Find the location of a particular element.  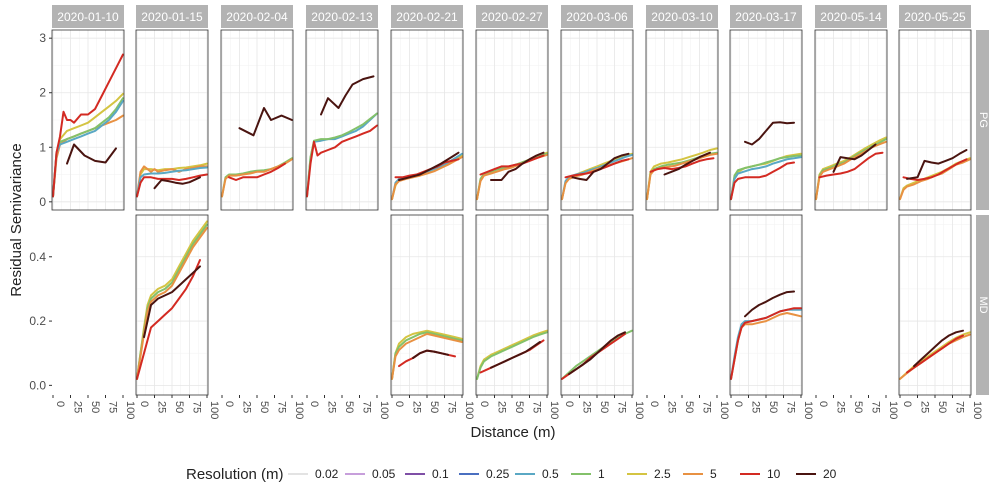

legend-title: Resolution (m) is located at coordinates (235, 474).